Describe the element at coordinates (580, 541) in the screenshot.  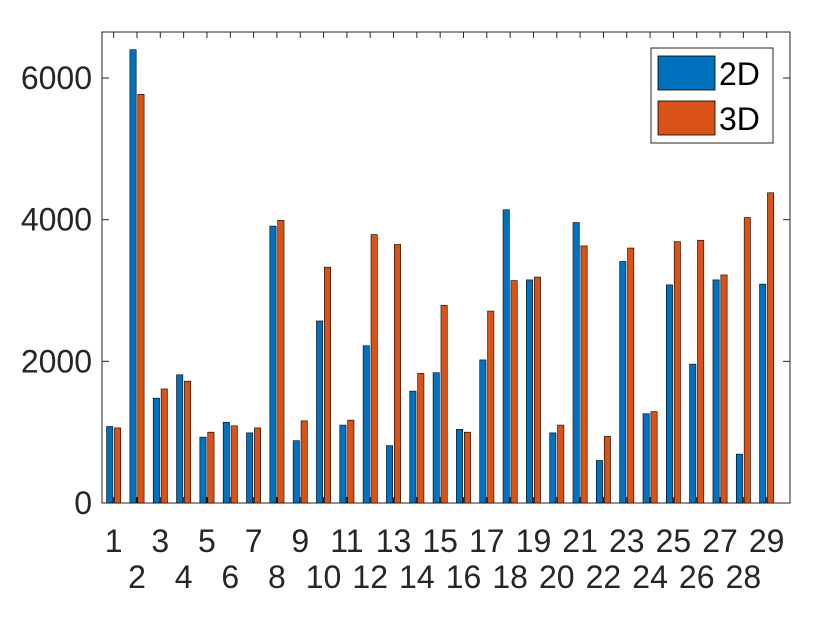
I see `x-tick-label: 21` at that location.